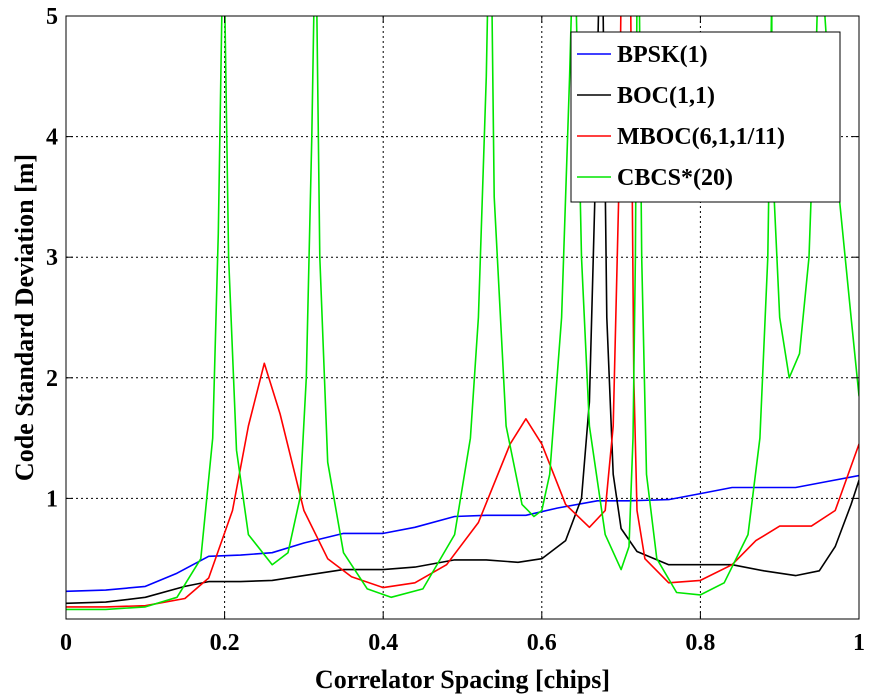 The height and width of the screenshot is (698, 870). I want to click on y-tick-label: 3, so click(52, 258).